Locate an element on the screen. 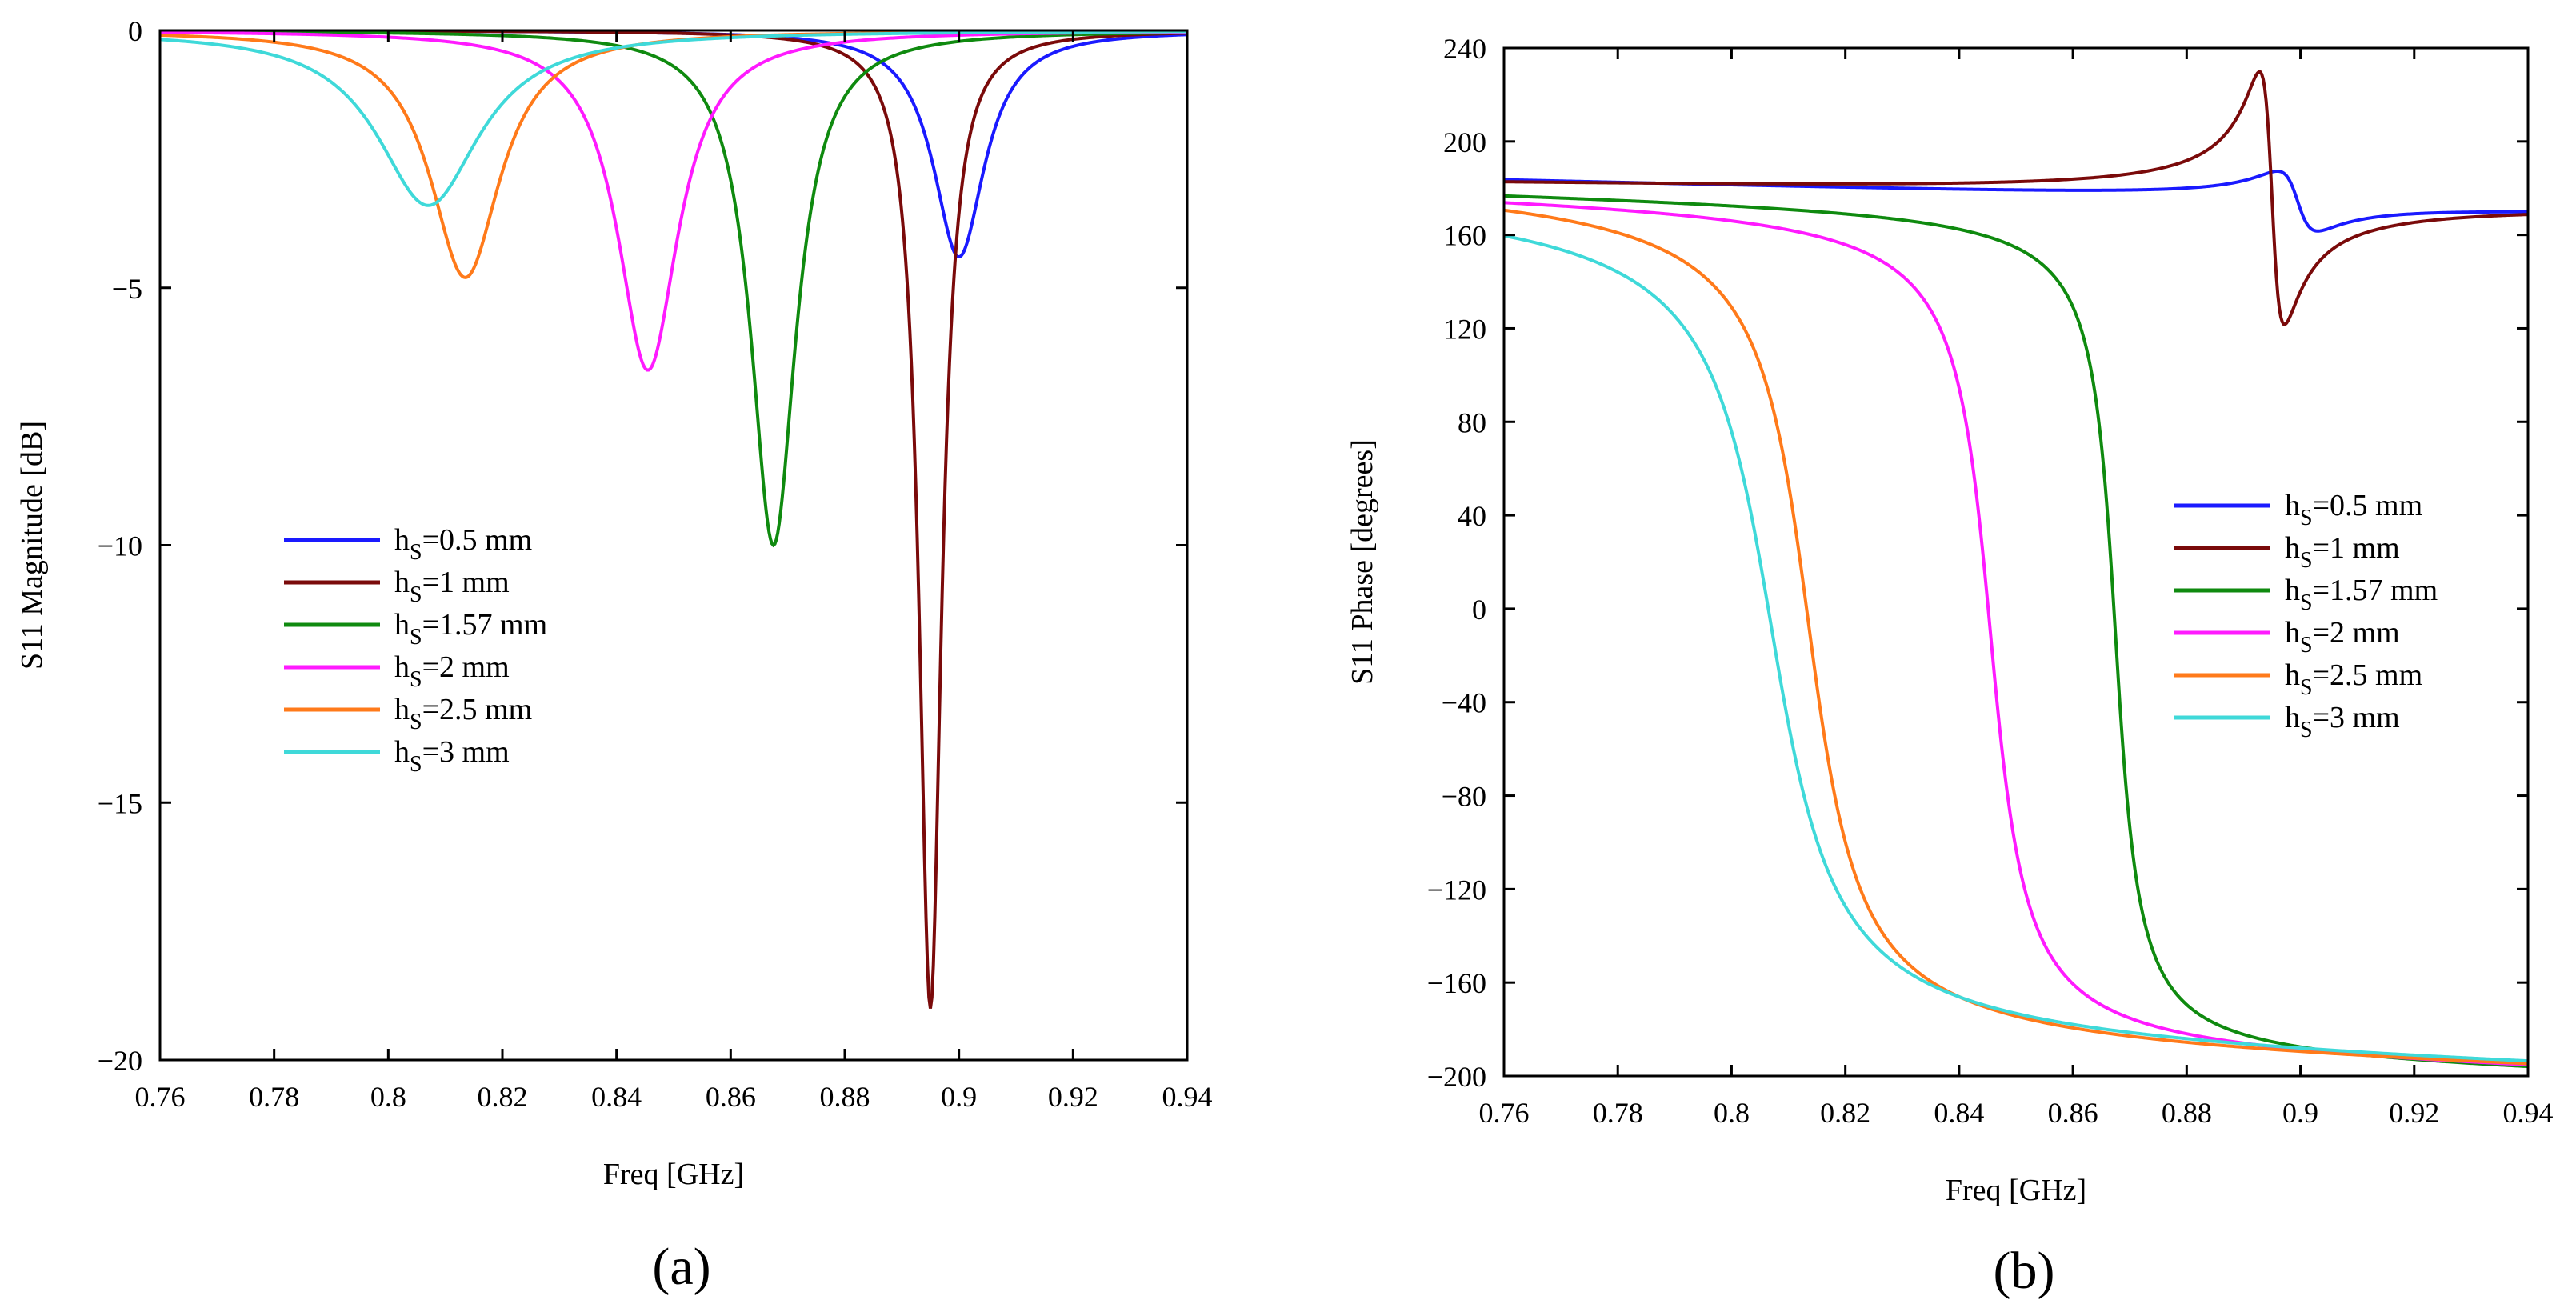 Image resolution: width=2576 pixels, height=1312 pixels. y-tick-label: 200 is located at coordinates (1464, 142).